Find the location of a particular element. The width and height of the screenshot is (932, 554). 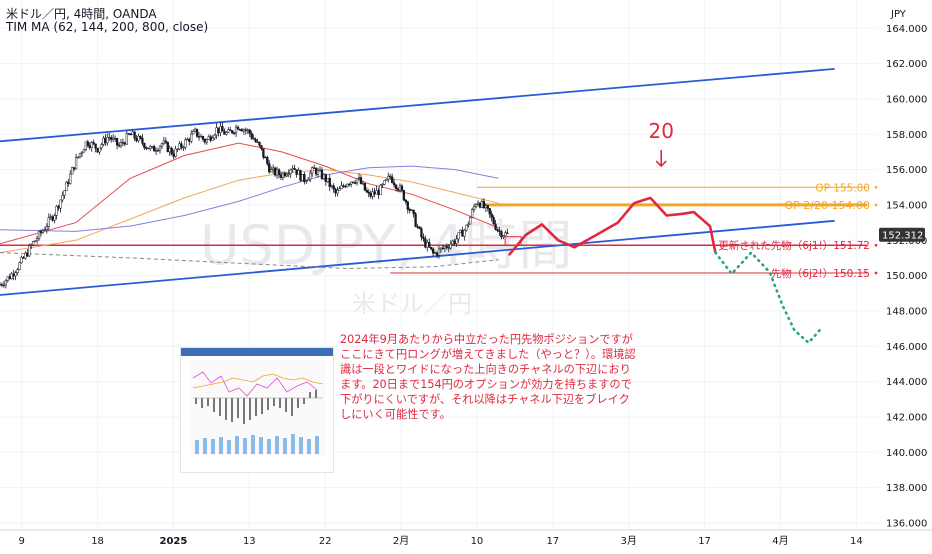

embedded-cot-chart is located at coordinates (257, 410).